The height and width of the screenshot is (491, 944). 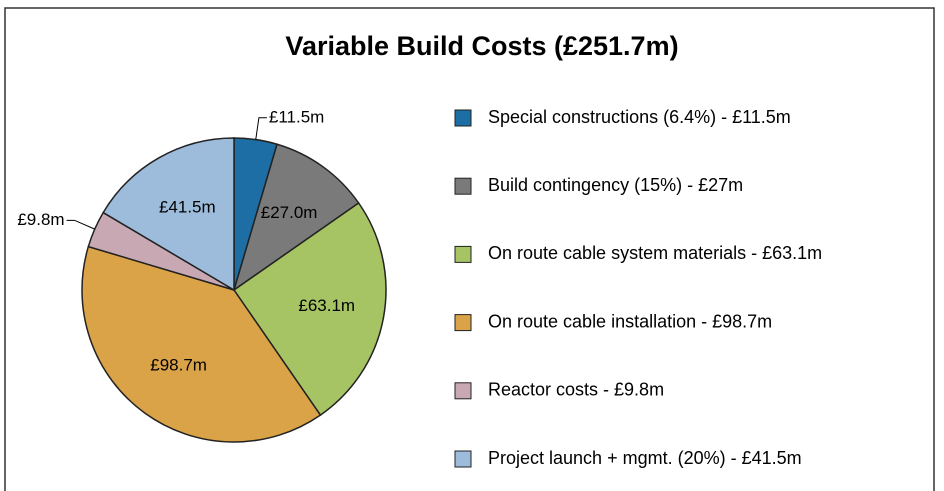 What do you see at coordinates (576, 390) in the screenshot?
I see `legend-label: Reactor costs - £9.8m` at bounding box center [576, 390].